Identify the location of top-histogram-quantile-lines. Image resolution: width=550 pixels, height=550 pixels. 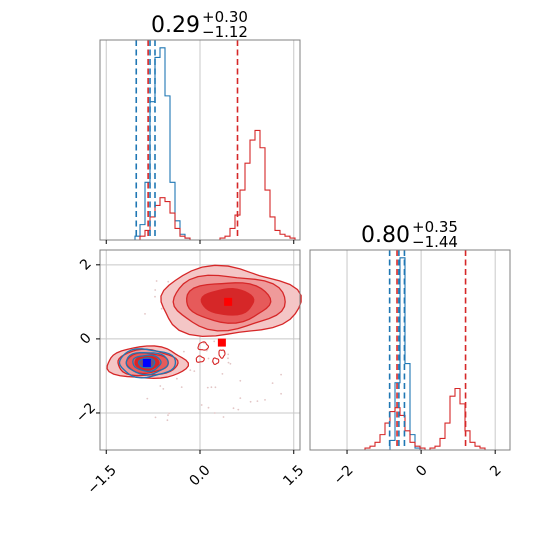
(187, 140).